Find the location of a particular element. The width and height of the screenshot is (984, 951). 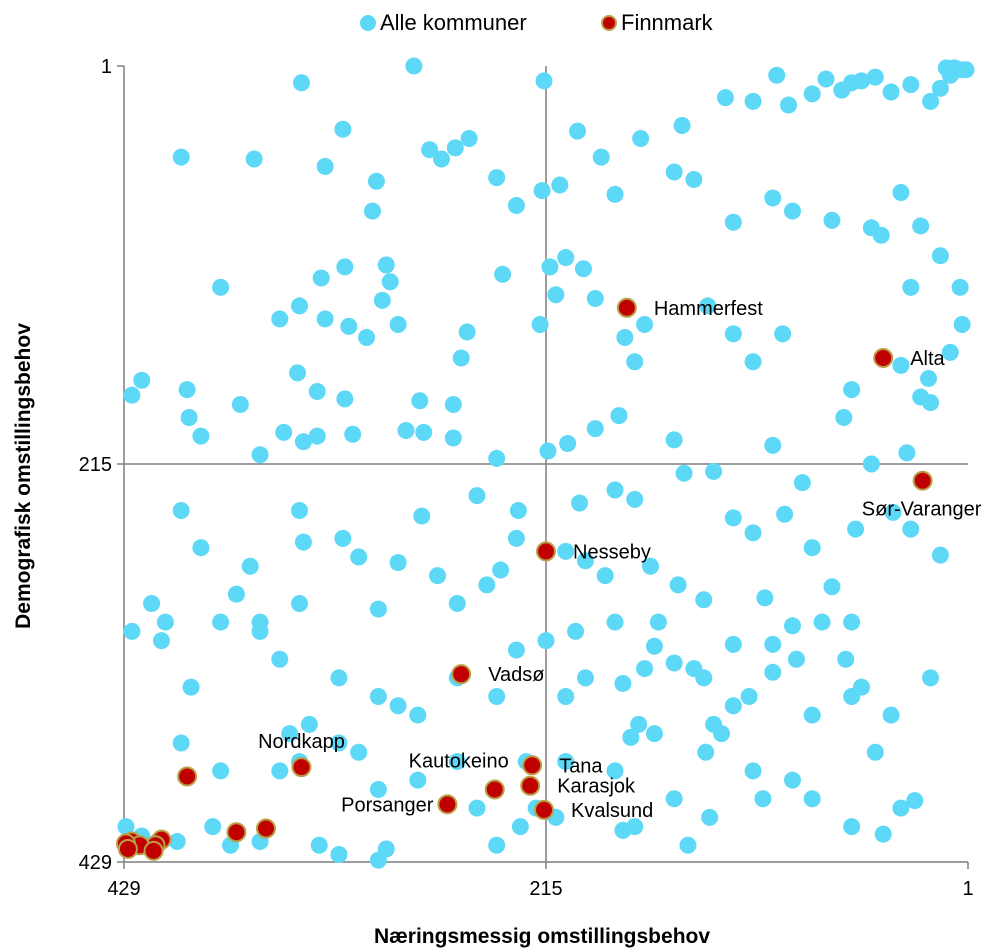

x-tick-label: 215 is located at coordinates (545, 889).